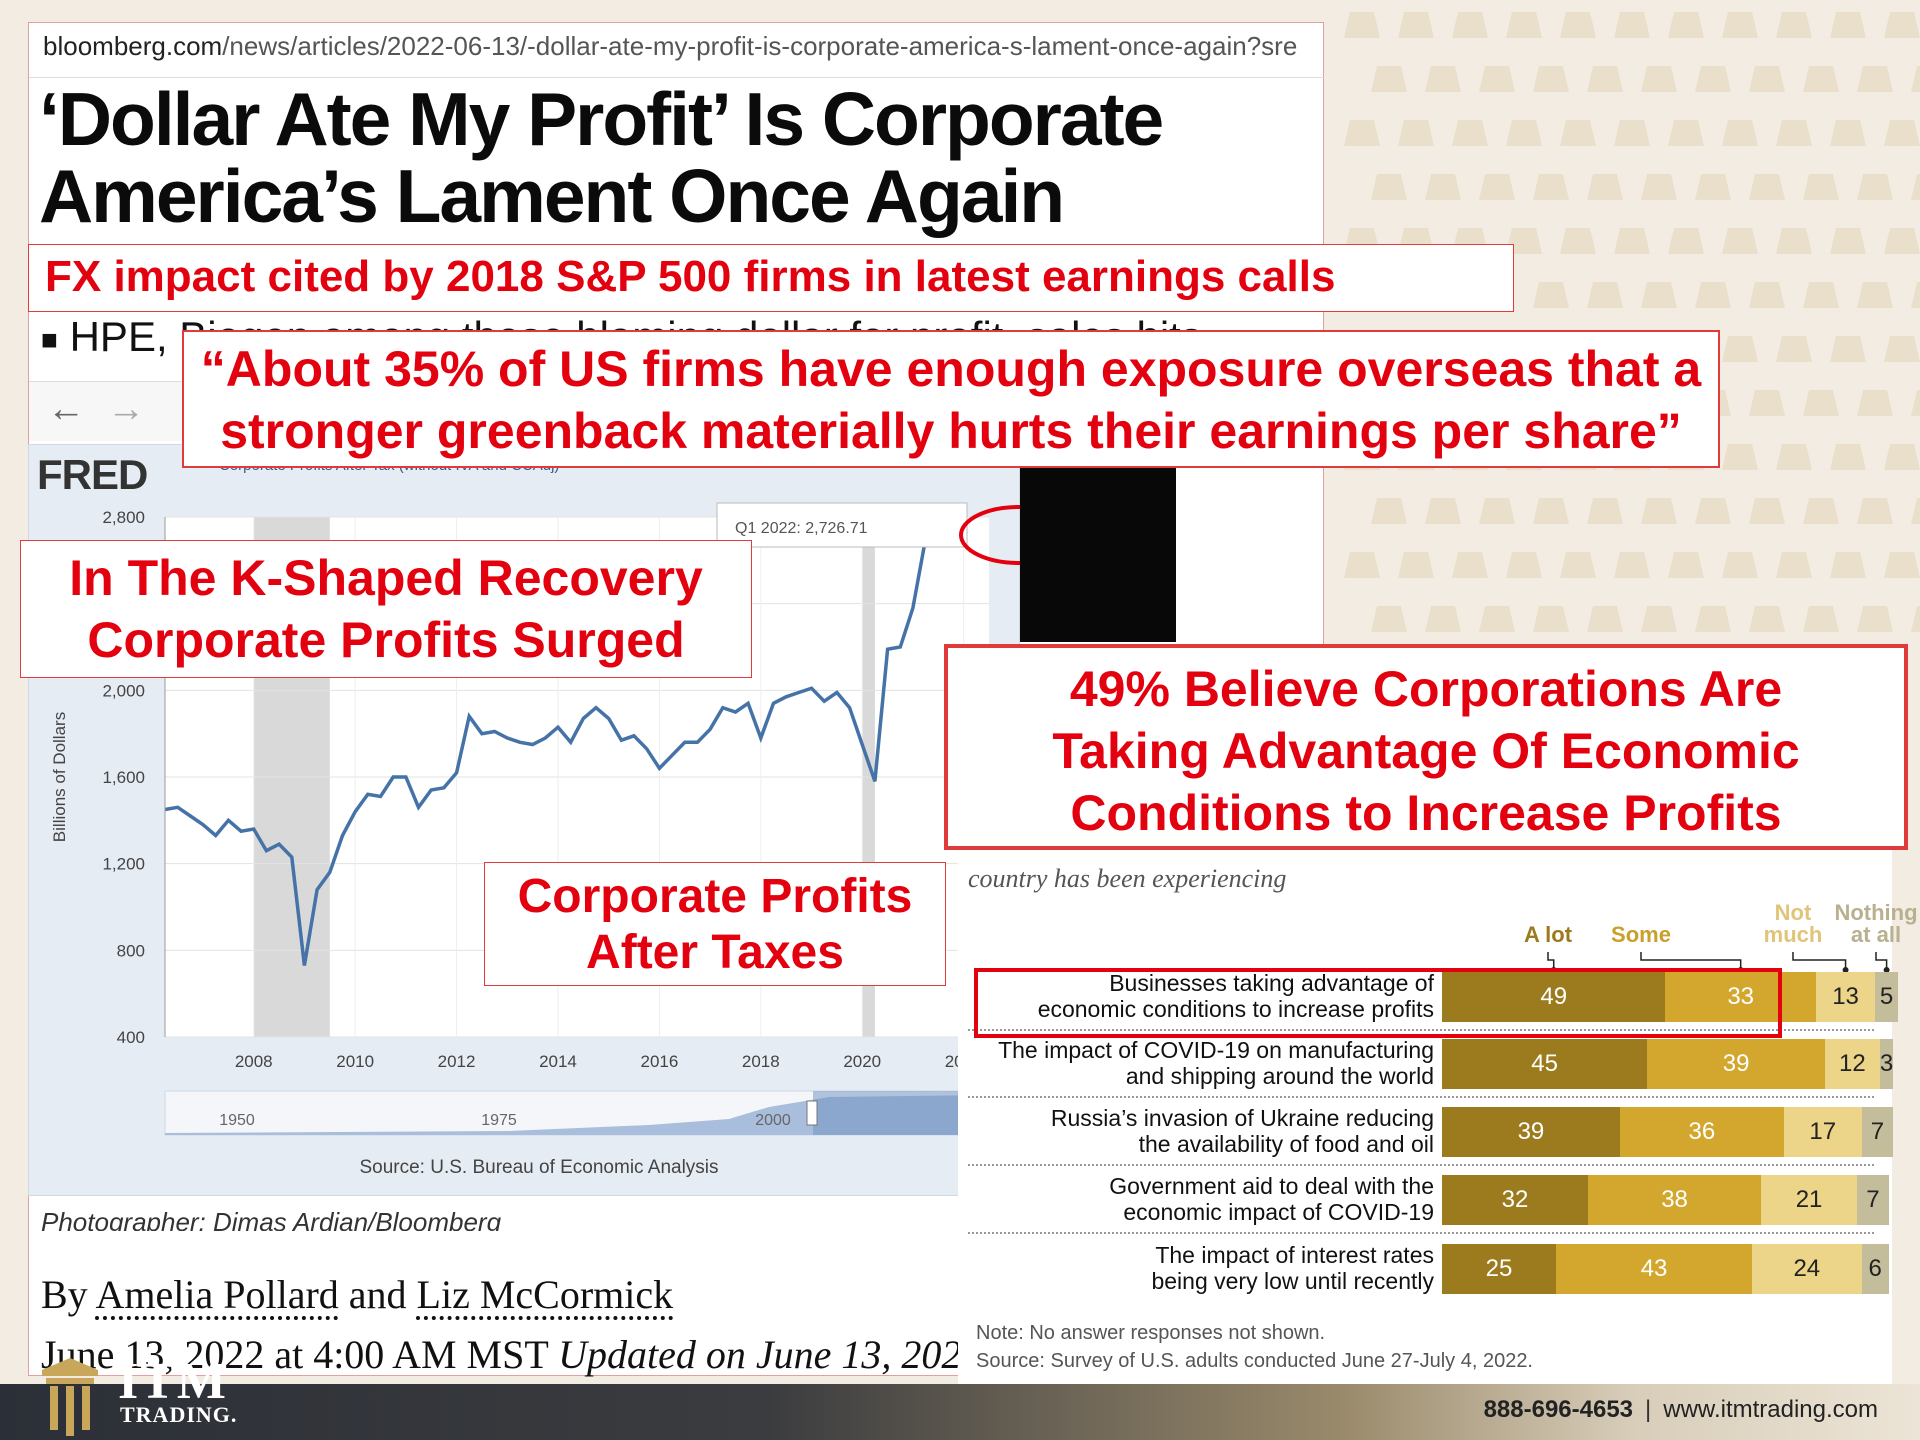 The height and width of the screenshot is (1440, 1920). I want to click on header-some: Some, so click(1641, 934).